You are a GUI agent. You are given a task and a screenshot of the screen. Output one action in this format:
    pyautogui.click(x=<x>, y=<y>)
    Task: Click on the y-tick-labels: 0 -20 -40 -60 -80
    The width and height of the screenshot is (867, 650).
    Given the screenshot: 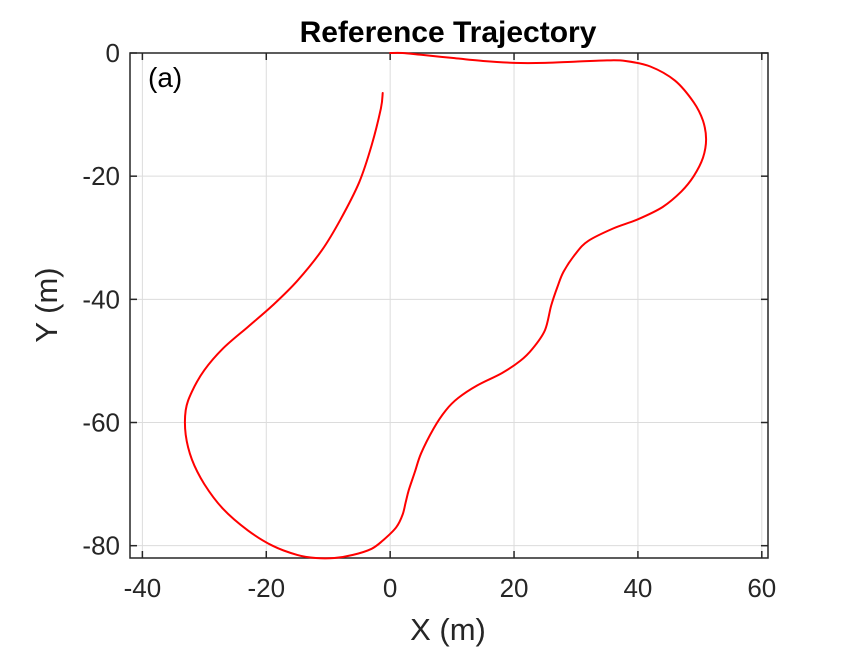 What is the action you would take?
    pyautogui.click(x=101, y=299)
    